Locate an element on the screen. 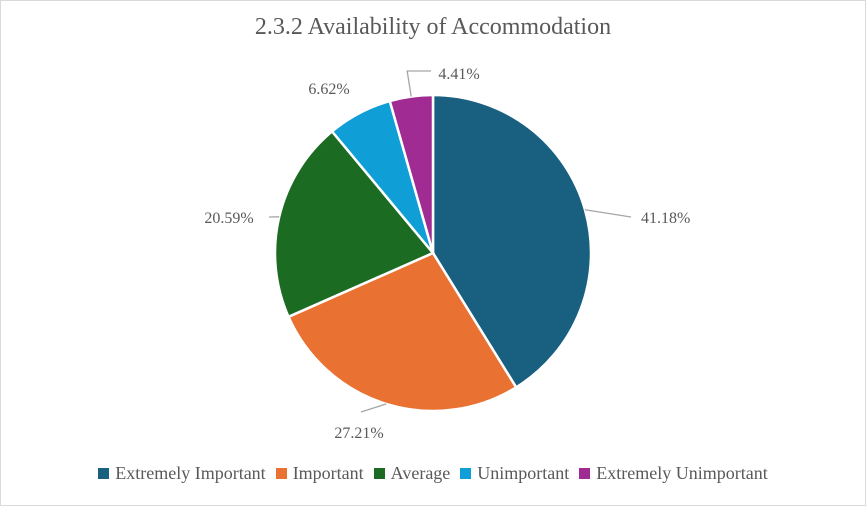 The height and width of the screenshot is (506, 866). leader-line-extremely-unimportant is located at coordinates (418, 83).